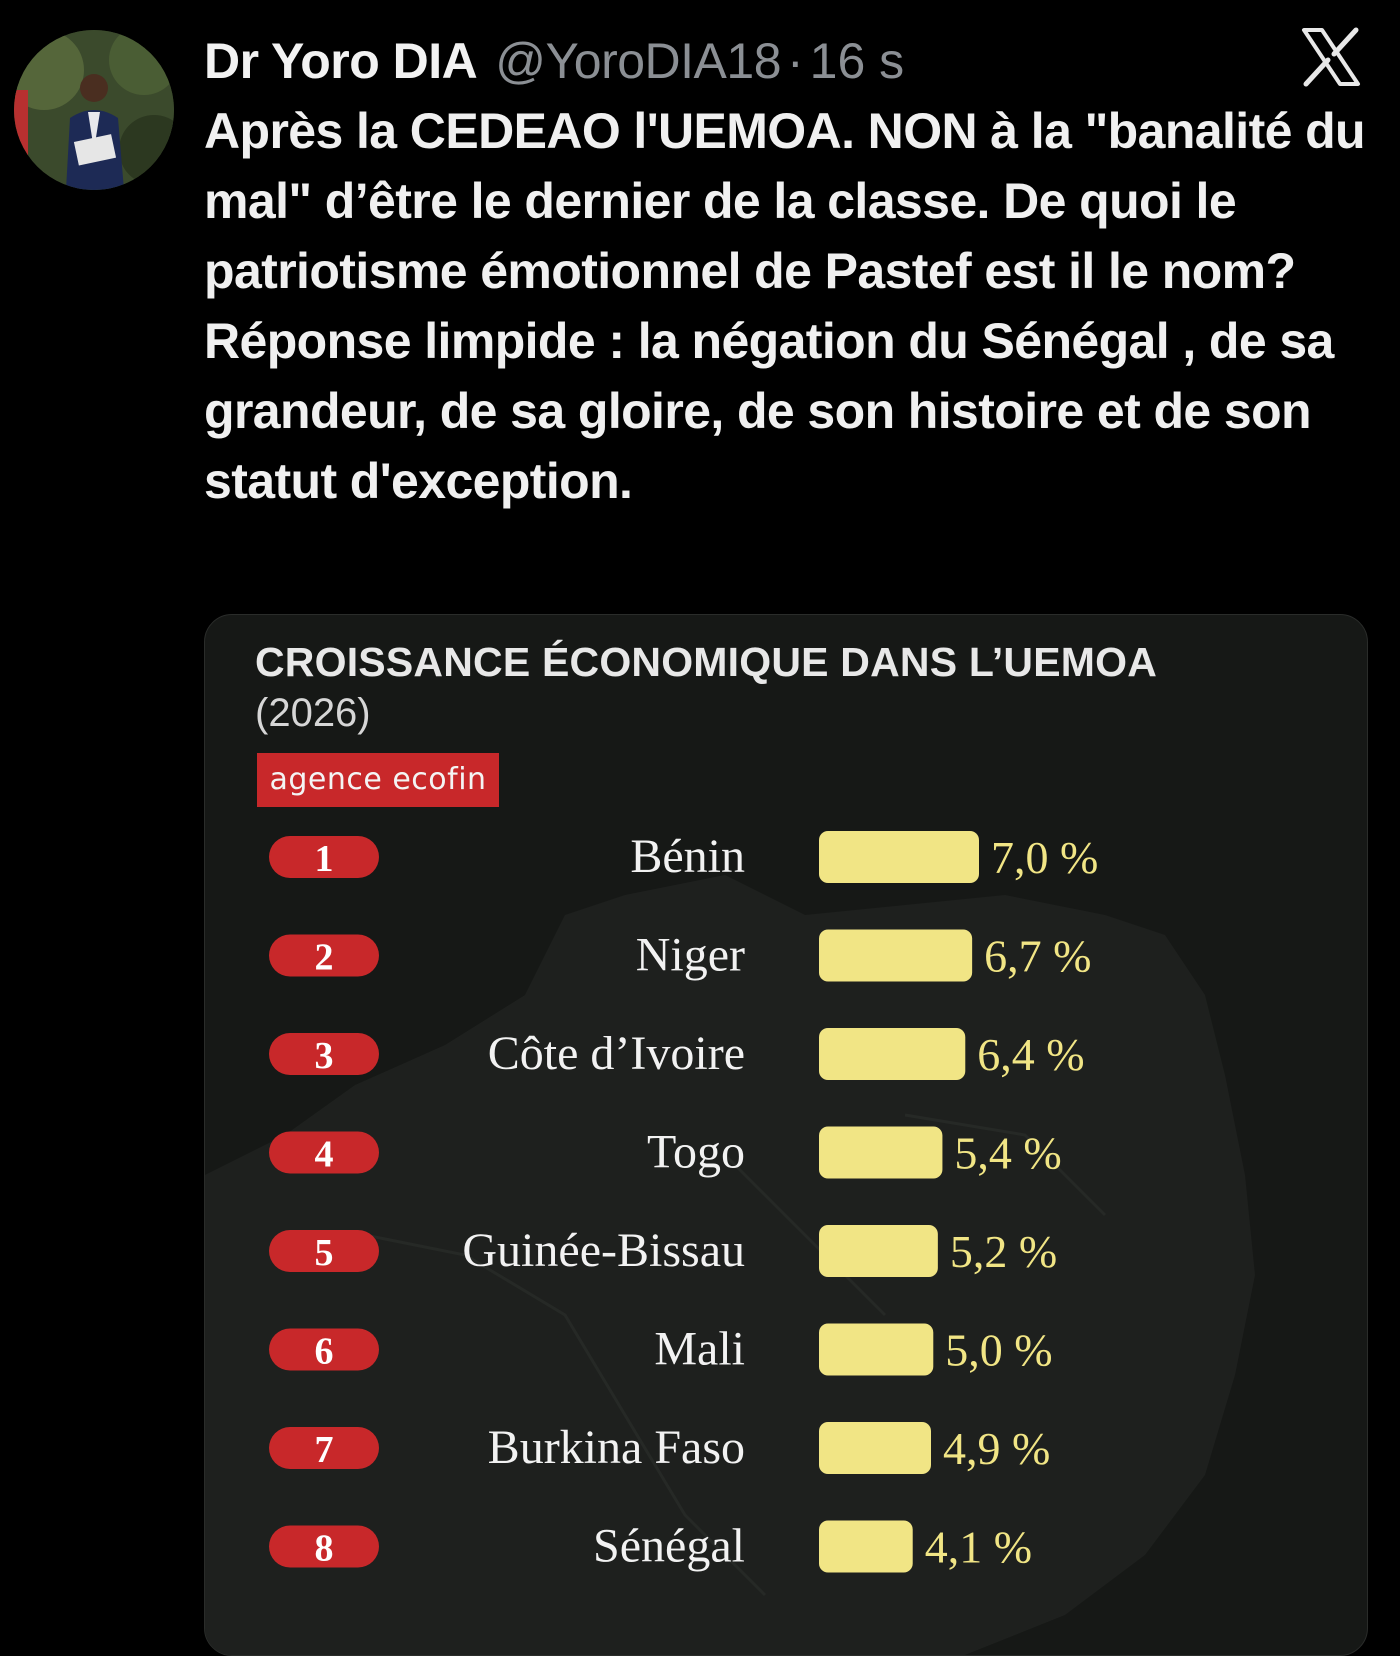 Image resolution: width=1400 pixels, height=1656 pixels. I want to click on chart-subtitle: (2026), so click(313, 713).